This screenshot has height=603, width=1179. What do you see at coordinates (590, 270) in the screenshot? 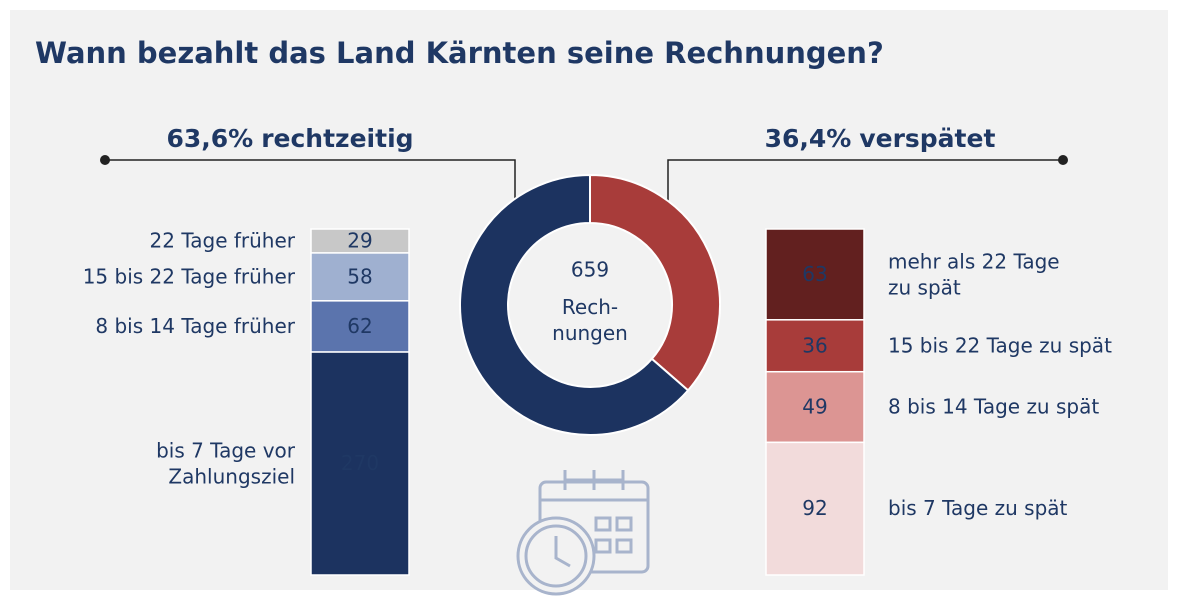
I see `center-value: 659` at bounding box center [590, 270].